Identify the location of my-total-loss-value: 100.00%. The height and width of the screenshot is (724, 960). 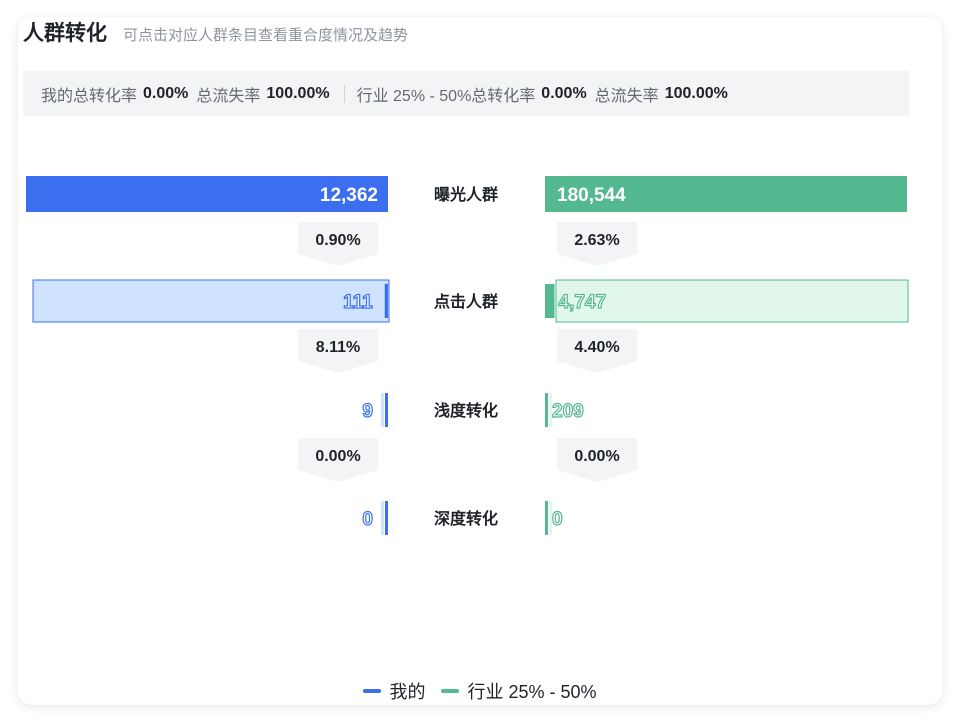
(298, 93).